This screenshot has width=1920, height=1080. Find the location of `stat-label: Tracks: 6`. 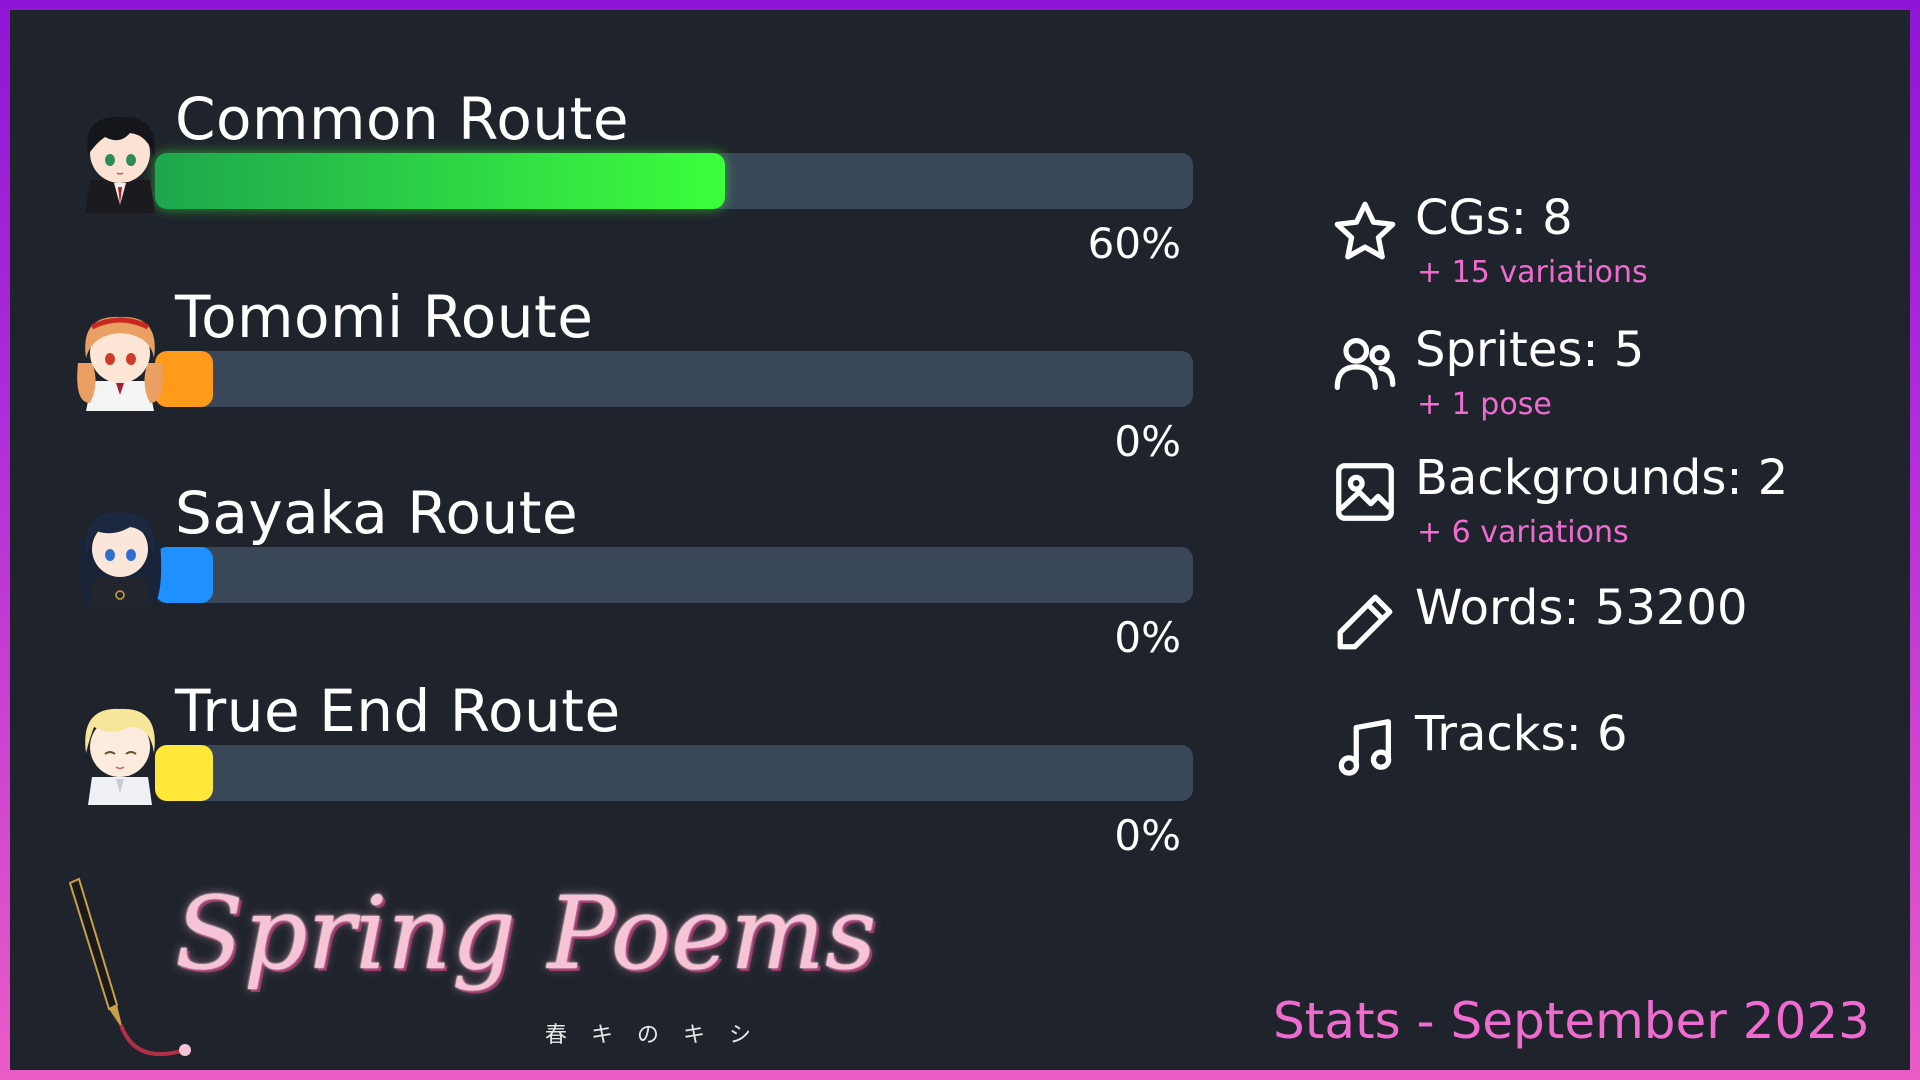

stat-label: Tracks: 6 is located at coordinates (1521, 734).